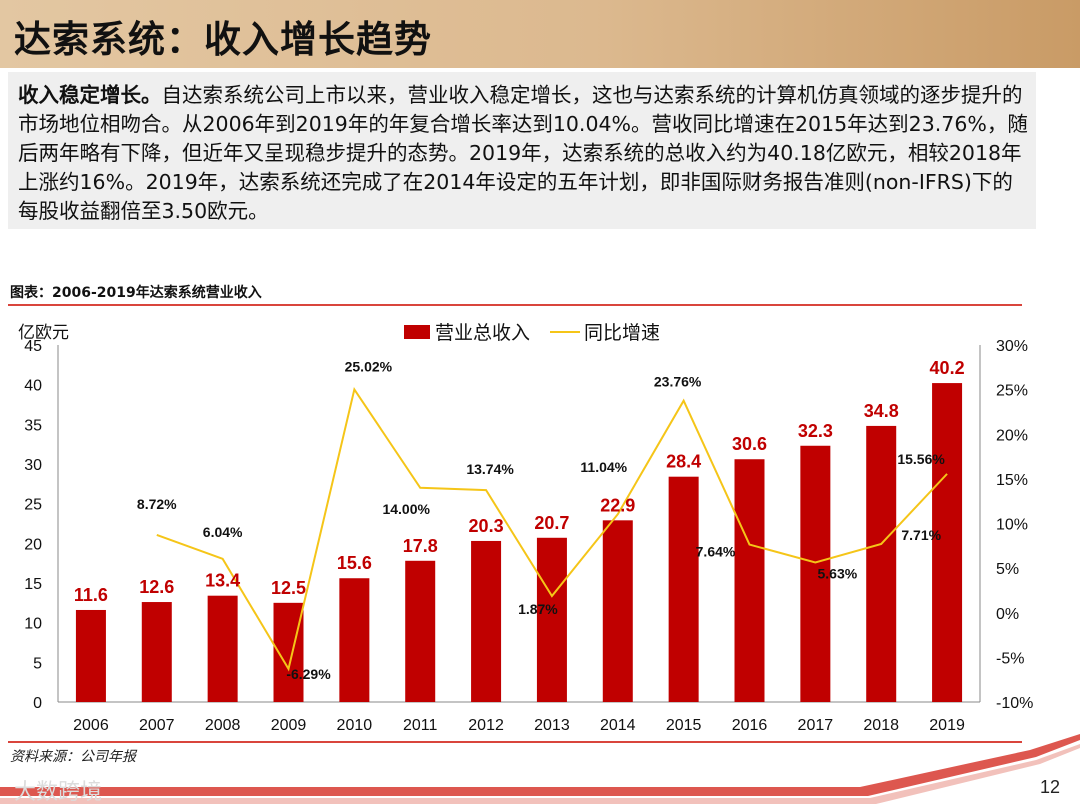  What do you see at coordinates (369, 366) in the screenshot?
I see `growth-label: 25.02%` at bounding box center [369, 366].